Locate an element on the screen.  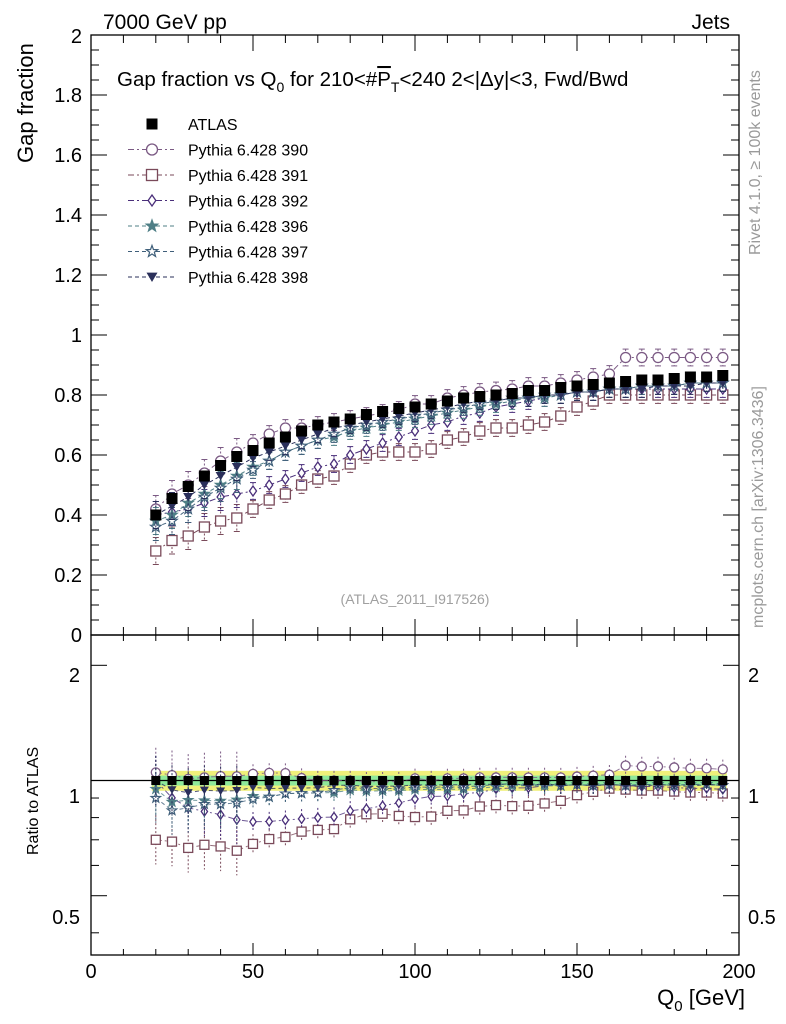
ratio-tick-label: 2 is located at coordinates (74, 676).